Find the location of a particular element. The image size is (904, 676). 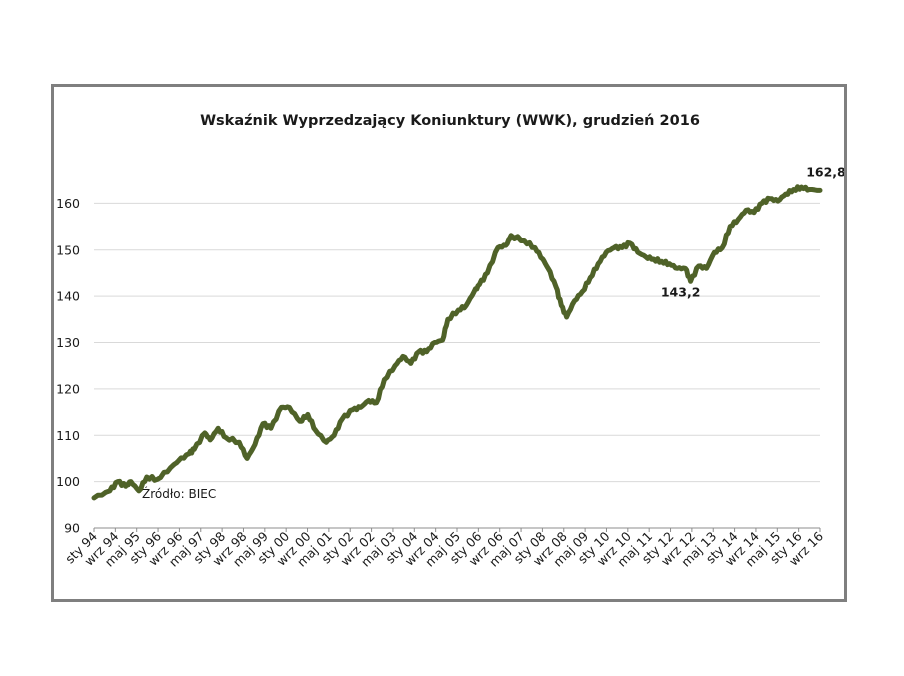

y-axis-ticks: 90 100 110 120 130 140 150 160 is located at coordinates (68, 366).